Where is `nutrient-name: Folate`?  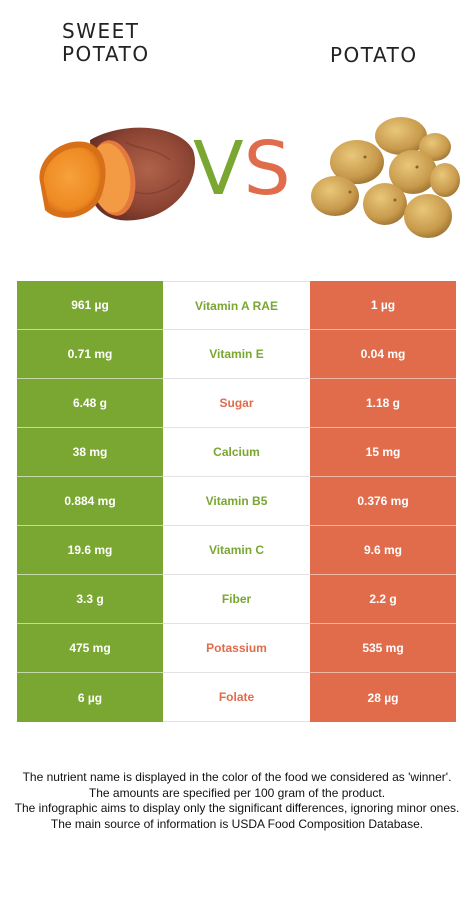
nutrient-name: Folate is located at coordinates (236, 697).